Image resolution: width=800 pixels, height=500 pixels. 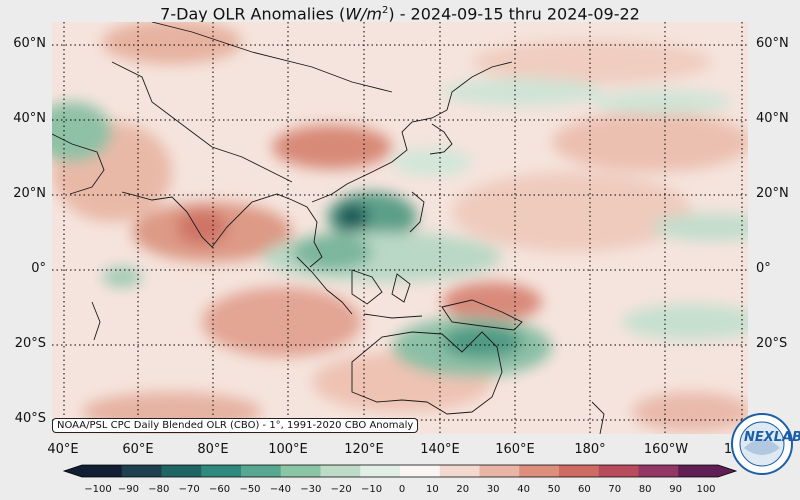 What do you see at coordinates (73, 471) in the screenshot?
I see `colorbar-extend-low` at bounding box center [73, 471].